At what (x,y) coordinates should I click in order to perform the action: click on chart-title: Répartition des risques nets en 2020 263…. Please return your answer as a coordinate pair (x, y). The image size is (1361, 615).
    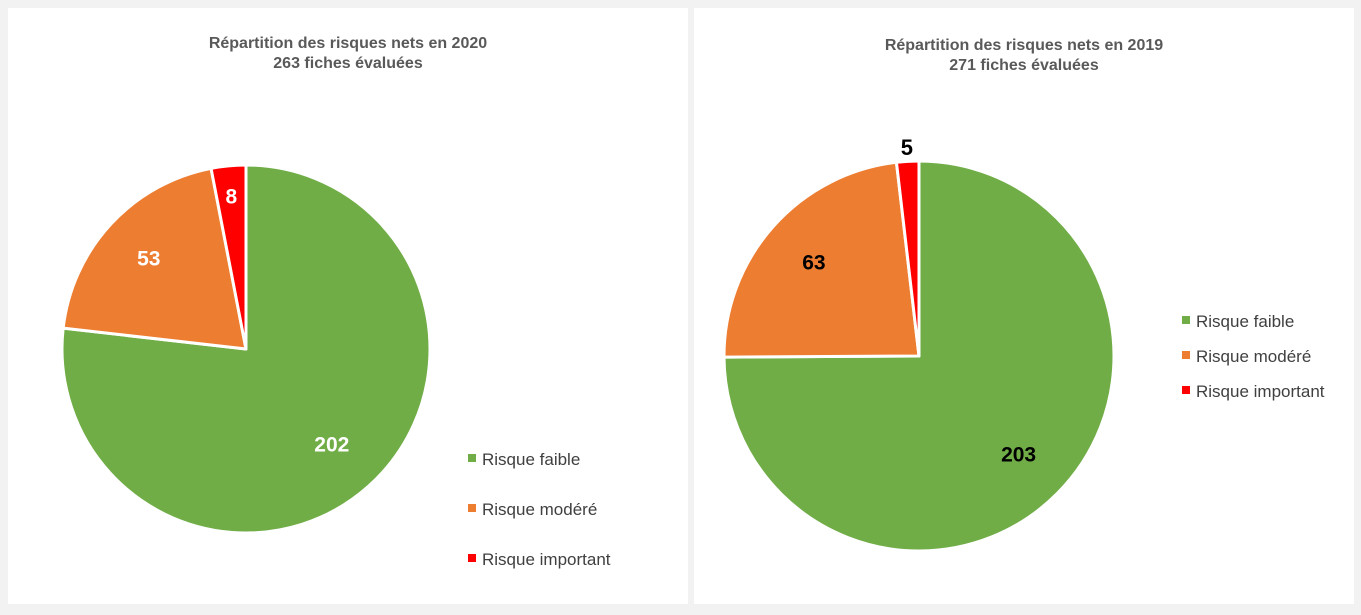
    Looking at the image, I should click on (348, 54).